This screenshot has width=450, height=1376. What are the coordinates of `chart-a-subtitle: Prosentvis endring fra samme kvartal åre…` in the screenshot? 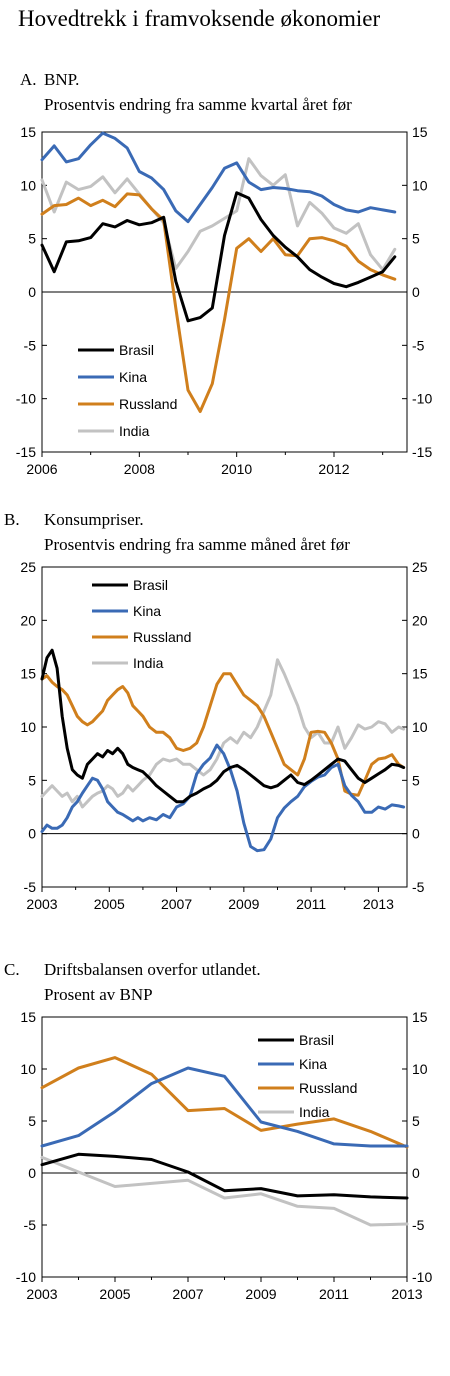 It's located at (198, 104).